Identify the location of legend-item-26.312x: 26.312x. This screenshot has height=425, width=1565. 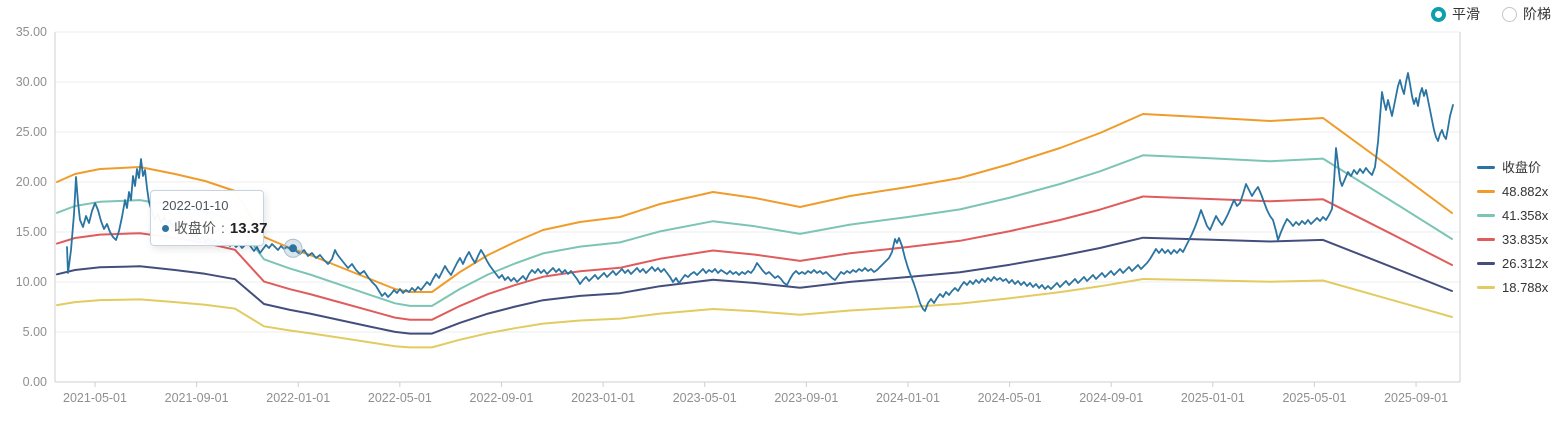
(1512, 263).